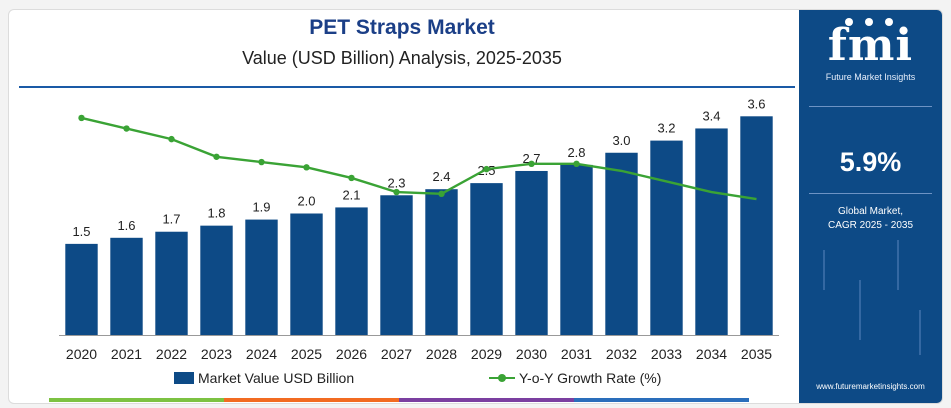 This screenshot has height=408, width=951. Describe the element at coordinates (396, 265) in the screenshot. I see `bar-2027` at that location.